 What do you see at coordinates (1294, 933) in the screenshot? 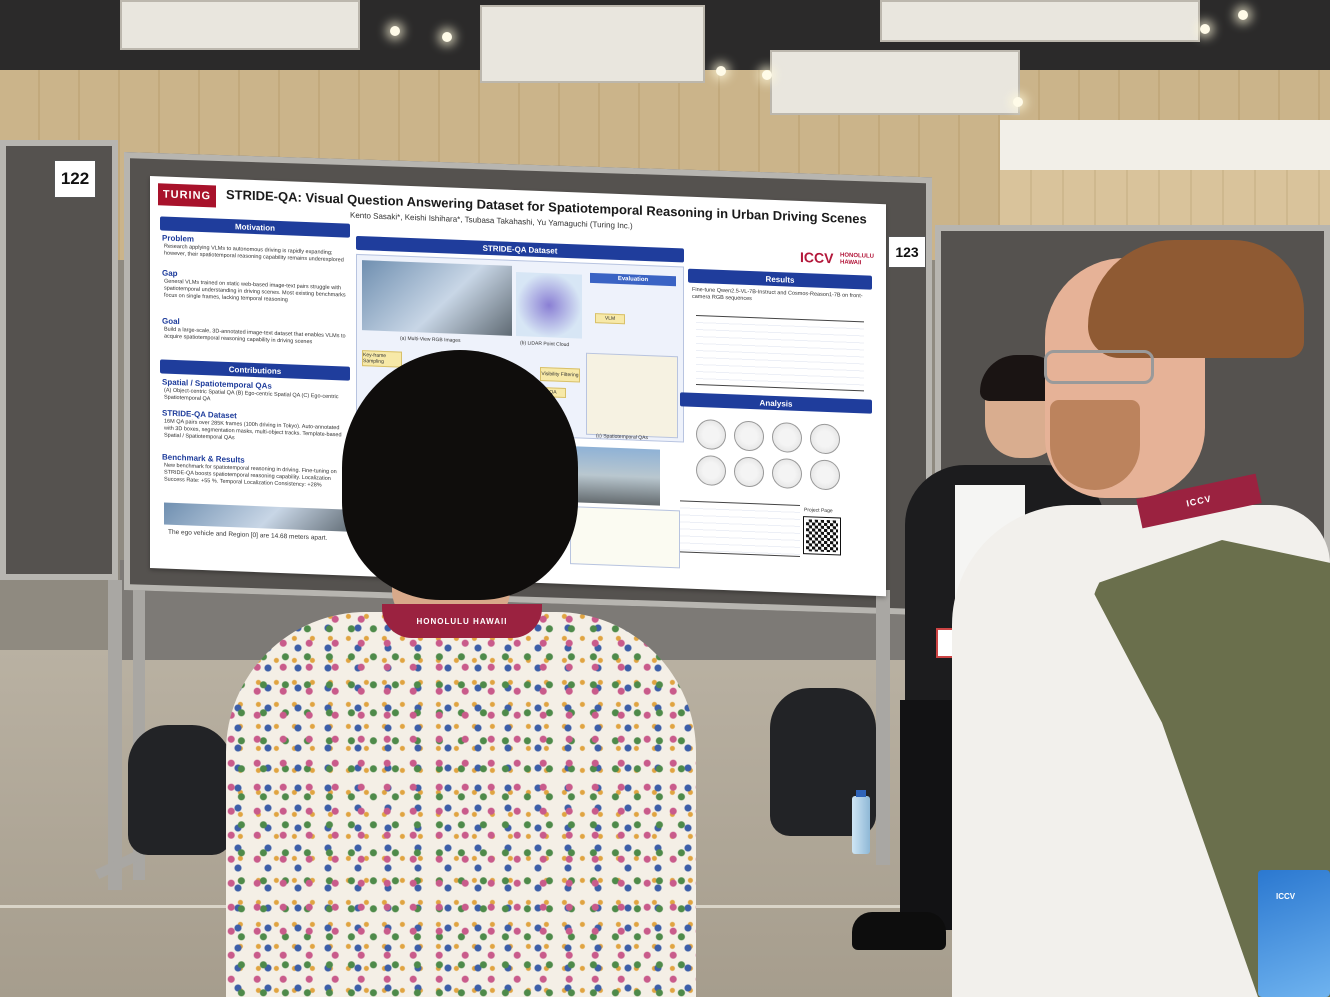
I see `magazine` at bounding box center [1294, 933].